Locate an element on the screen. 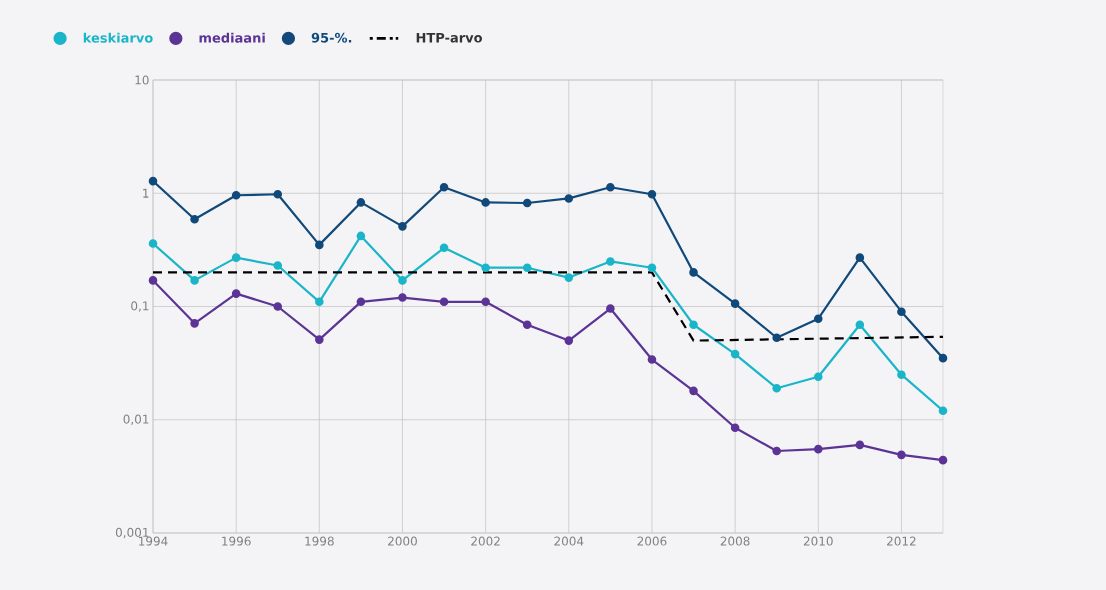  legend-label: keskiarvo is located at coordinates (118, 37).